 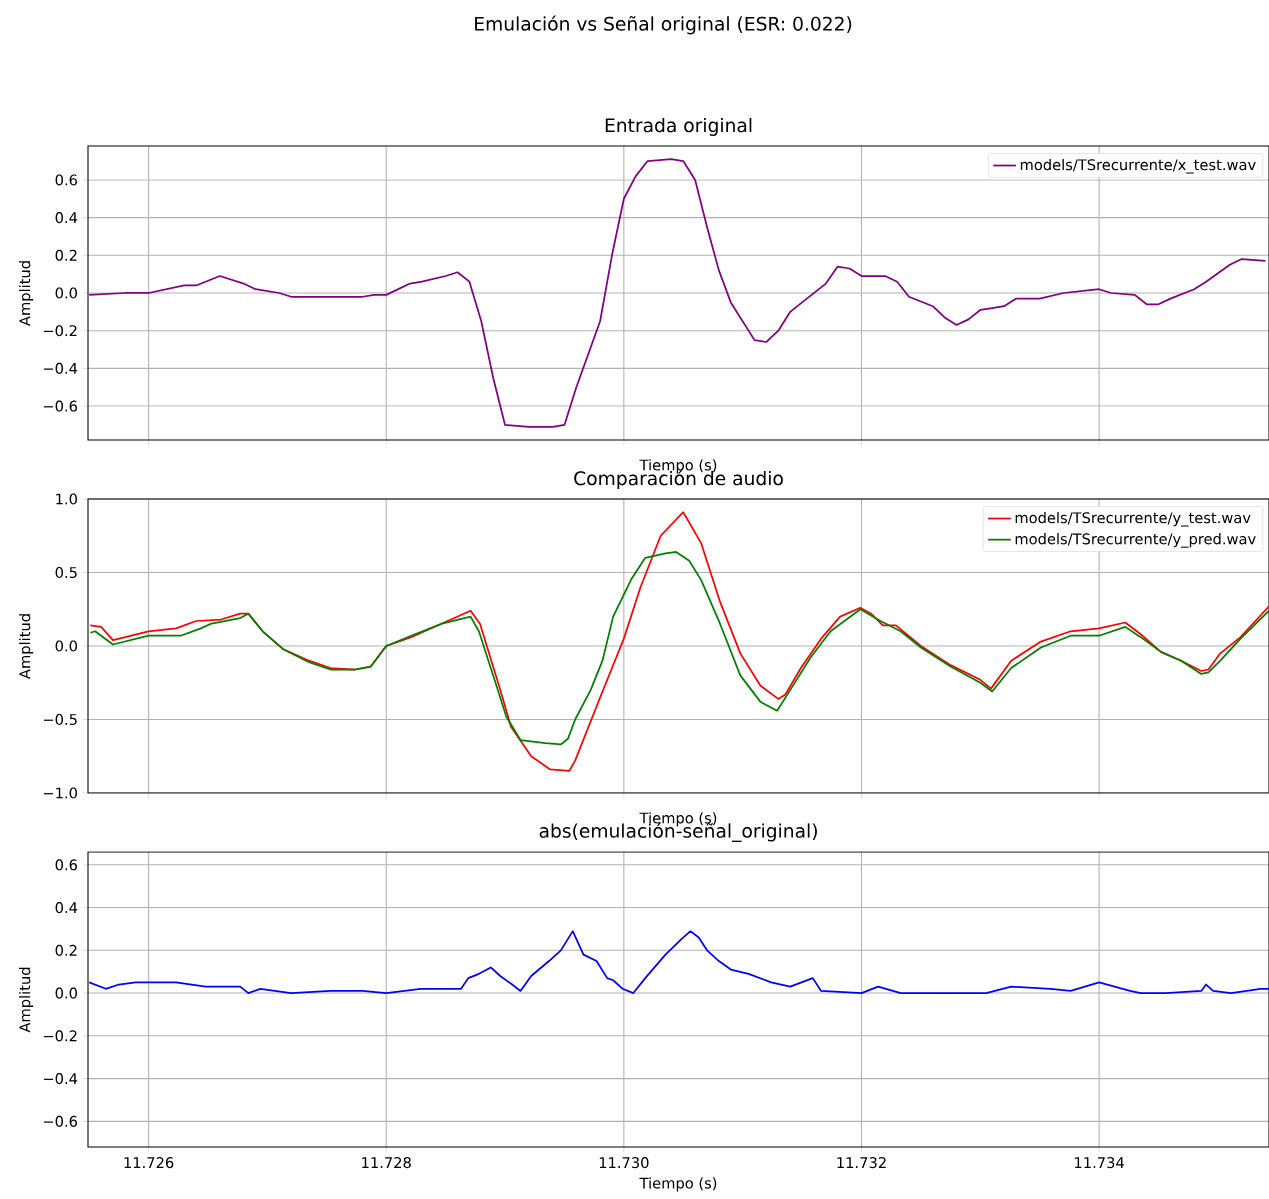 I want to click on y-tick-label: −1.0, so click(x=60, y=793).